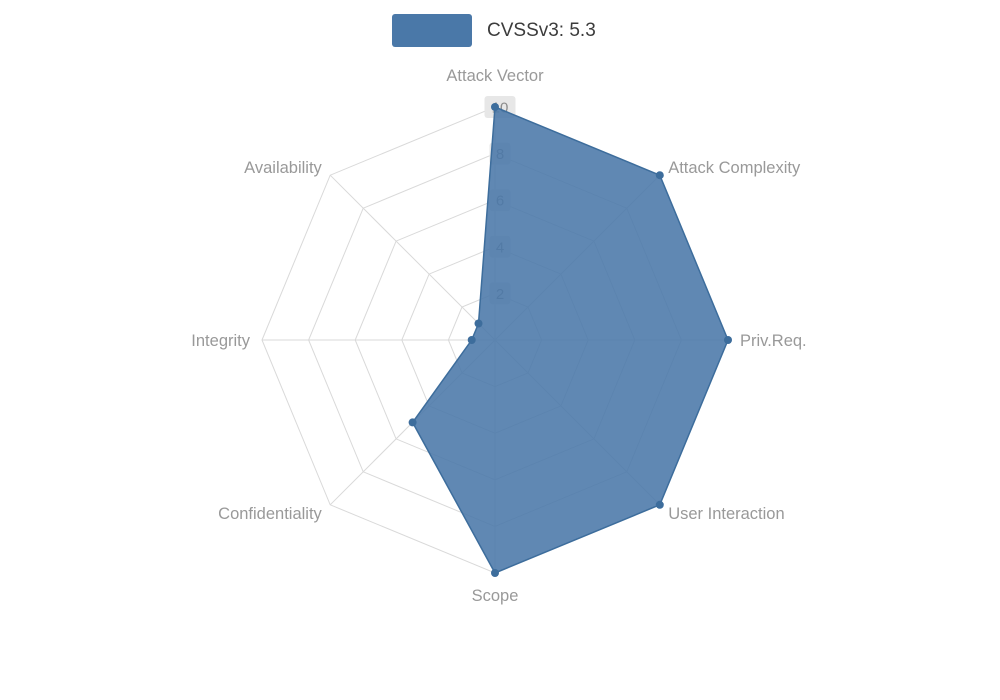 This screenshot has height=700, width=1000. What do you see at coordinates (734, 168) in the screenshot?
I see `axis-label-attack-complexity: Attack Complexity` at bounding box center [734, 168].